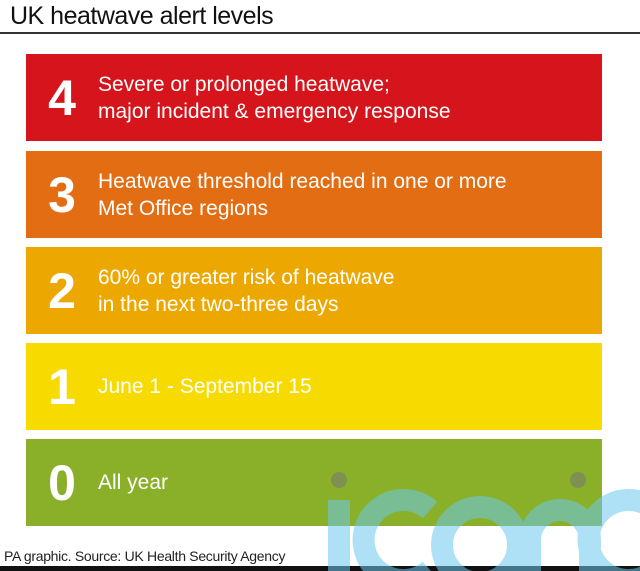  I want to click on bottom-bar, so click(320, 568).